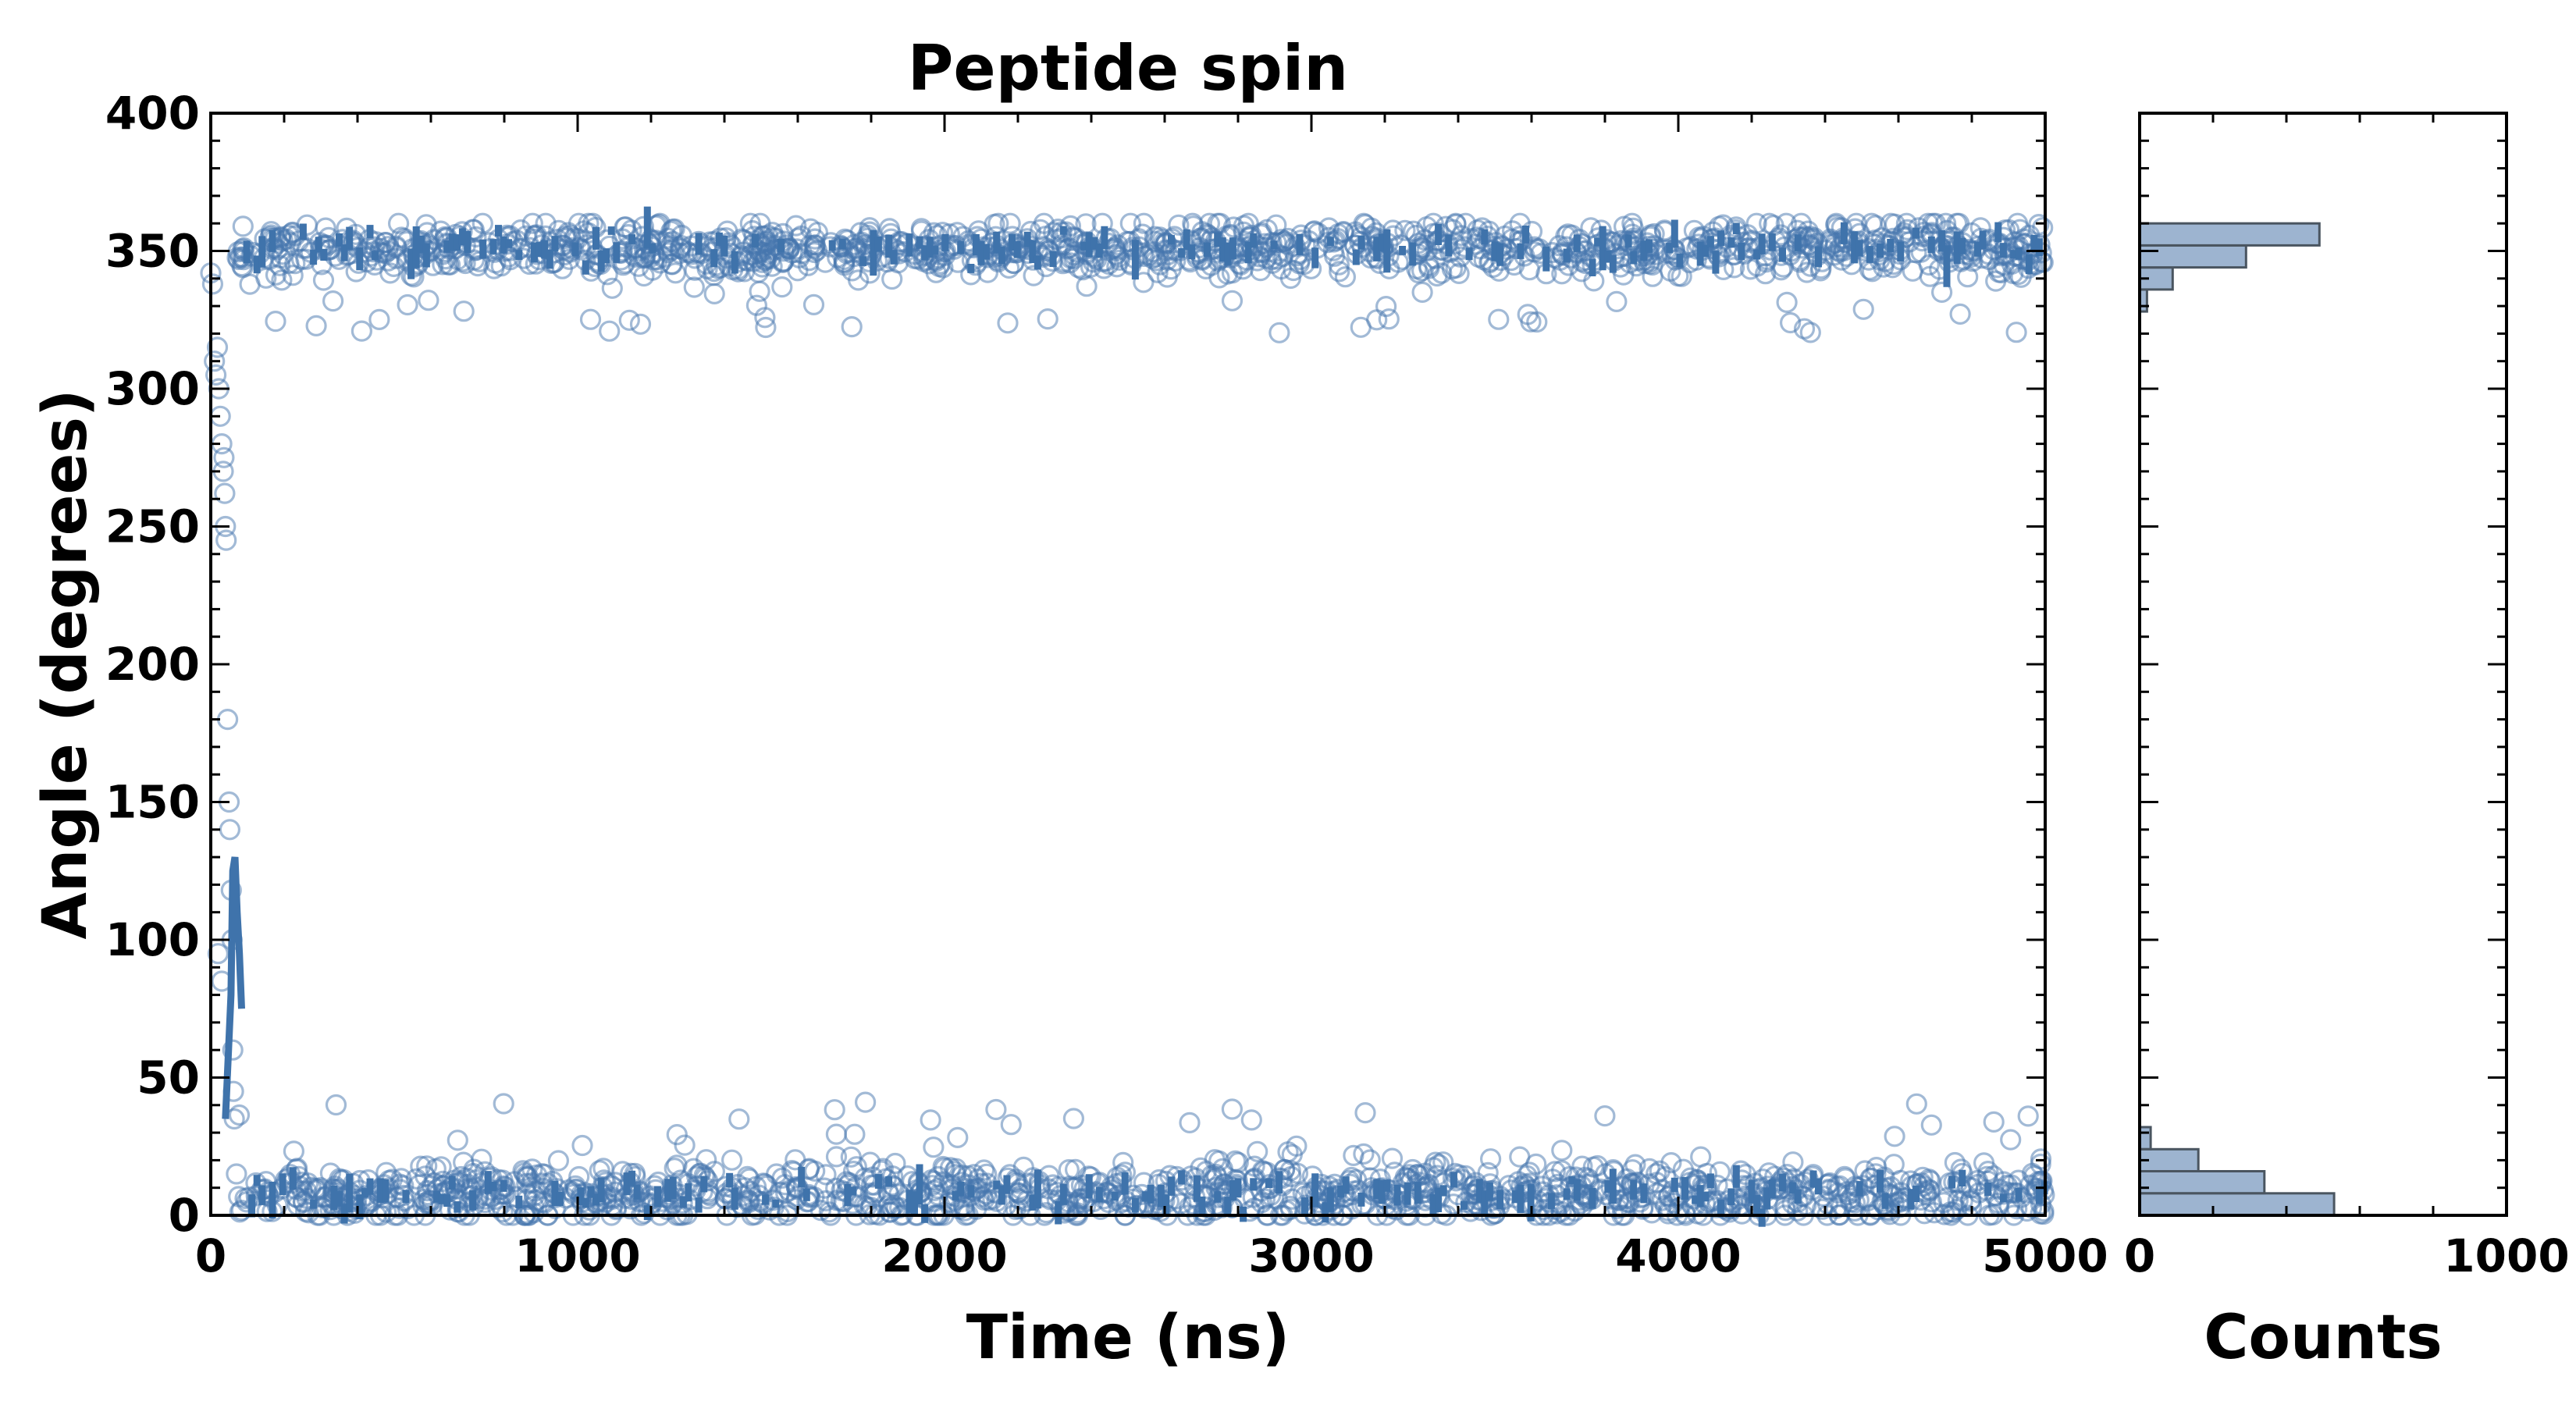 The height and width of the screenshot is (1405, 2576). Describe the element at coordinates (168, 1078) in the screenshot. I see `y-tick-label: 50` at that location.